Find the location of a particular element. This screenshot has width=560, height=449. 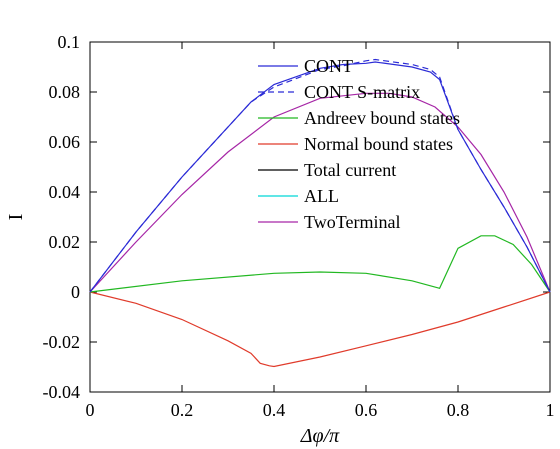

x-tick-label: 1 is located at coordinates (550, 410).